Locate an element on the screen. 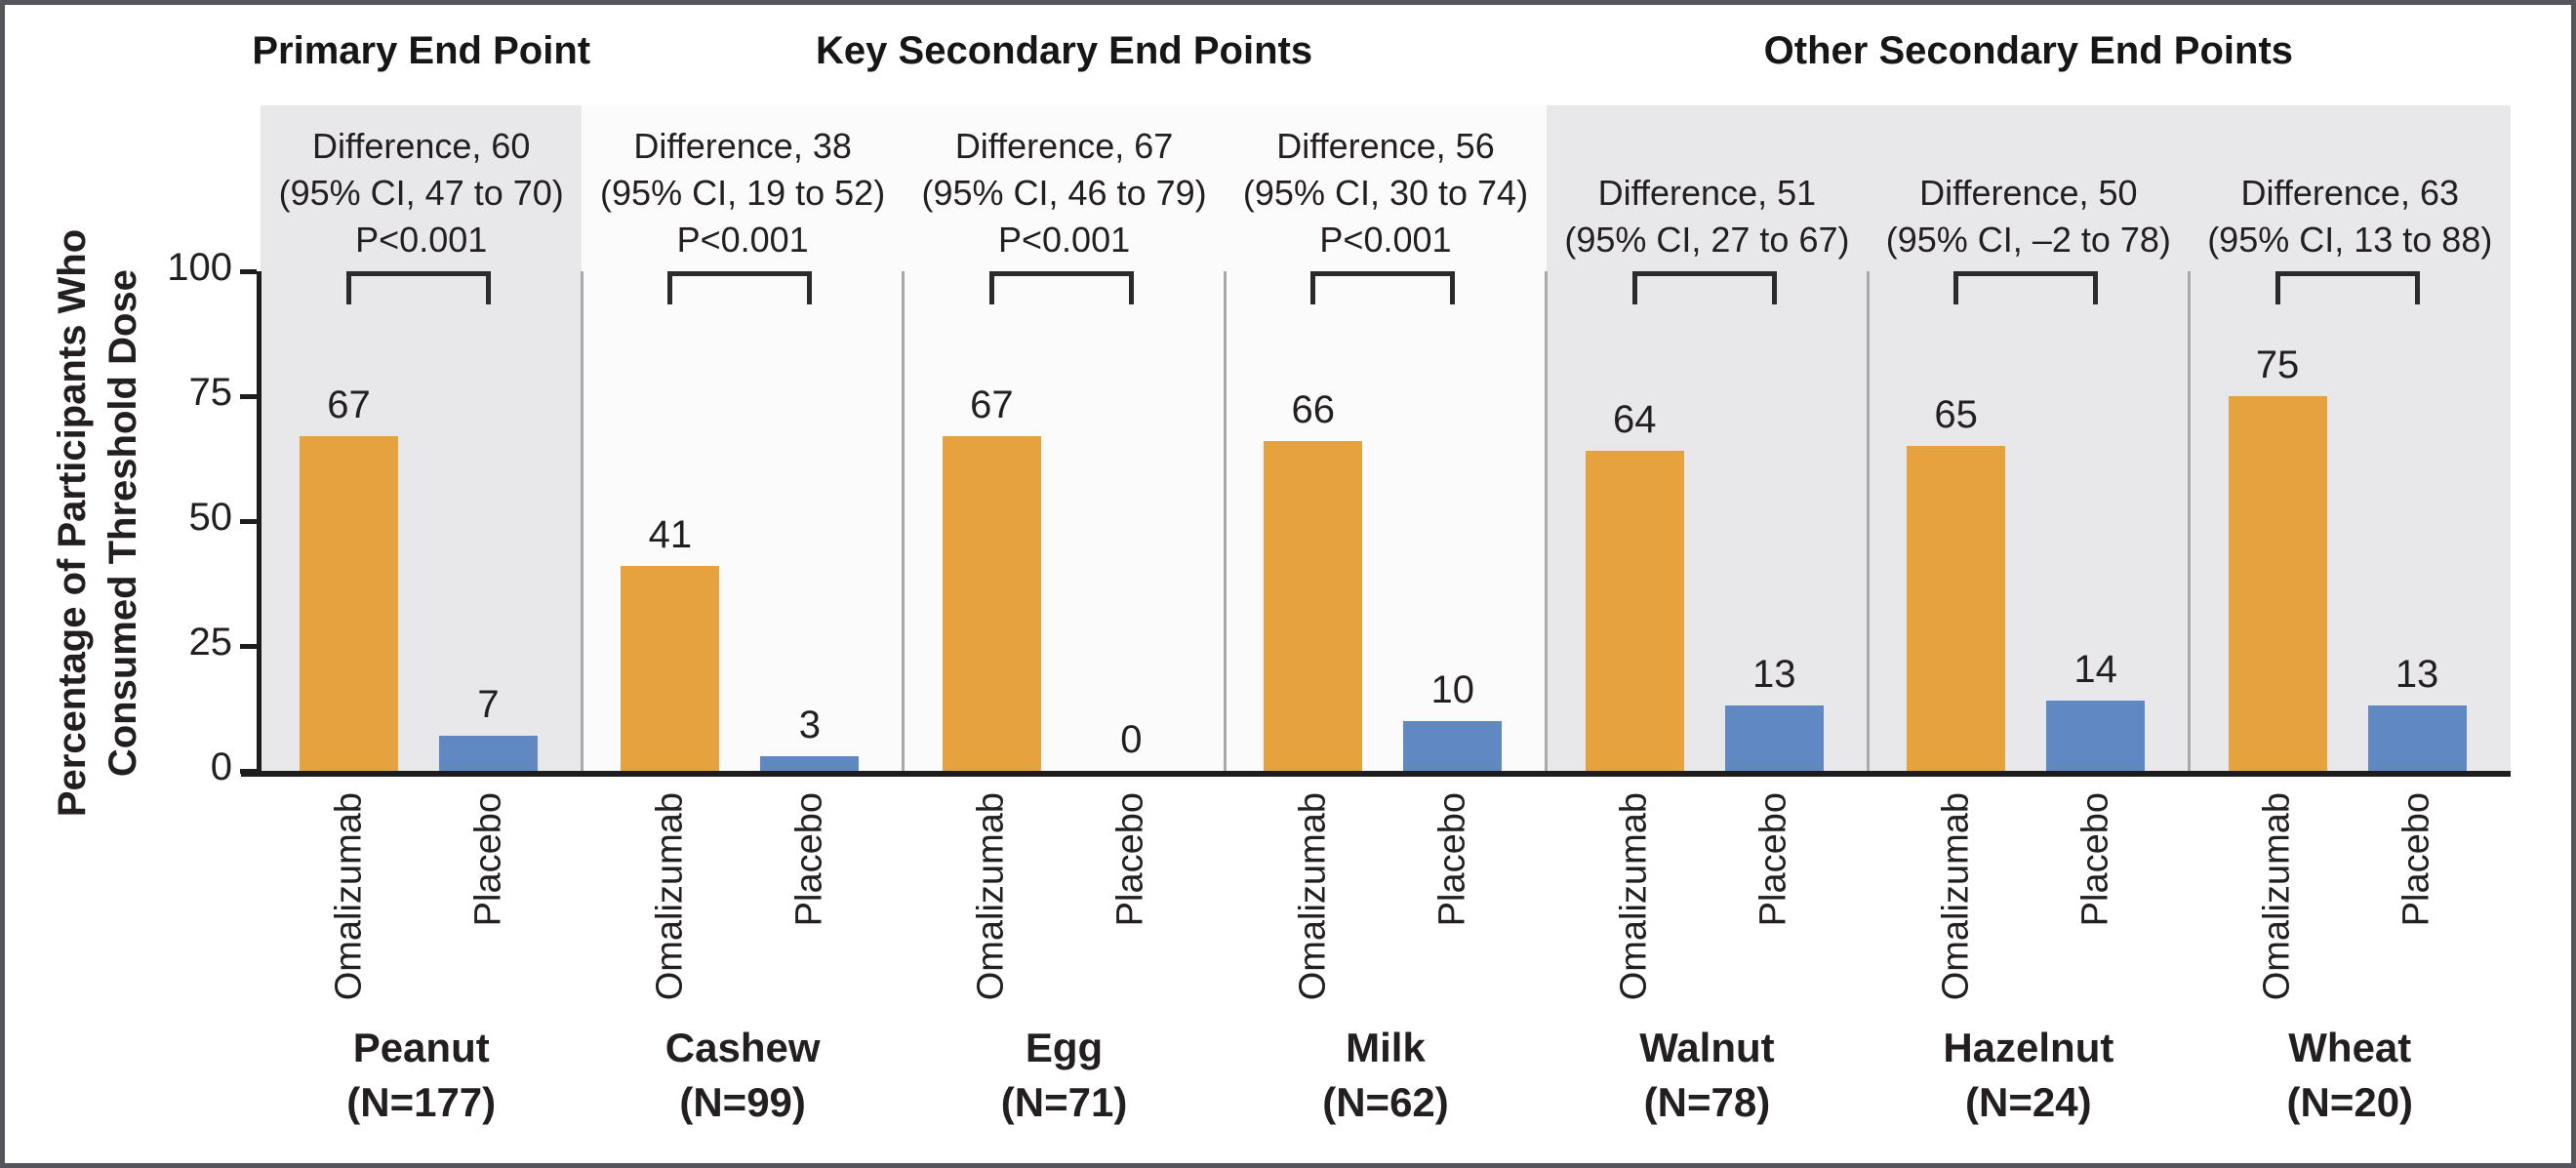  confidence-interval-line: (95% CI, 47 to 70) is located at coordinates (421, 193).